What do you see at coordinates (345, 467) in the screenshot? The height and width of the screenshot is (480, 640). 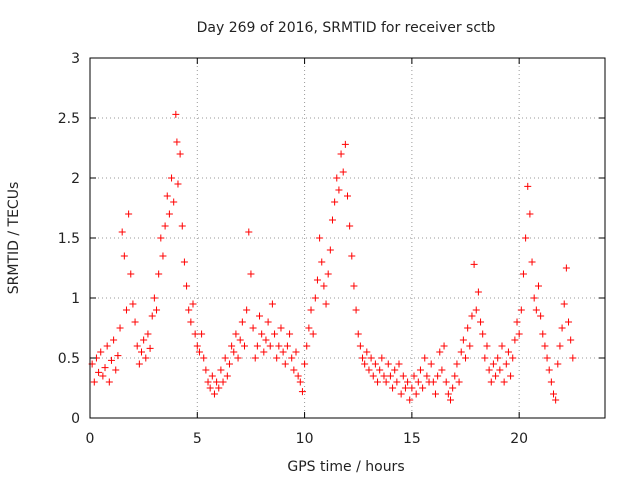 I see `x-axis-label: GPS time / hours` at bounding box center [345, 467].